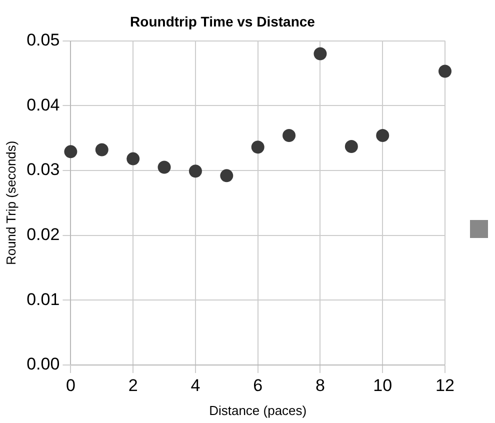 The width and height of the screenshot is (495, 423). What do you see at coordinates (133, 385) in the screenshot?
I see `x-tick-label: 2` at bounding box center [133, 385].